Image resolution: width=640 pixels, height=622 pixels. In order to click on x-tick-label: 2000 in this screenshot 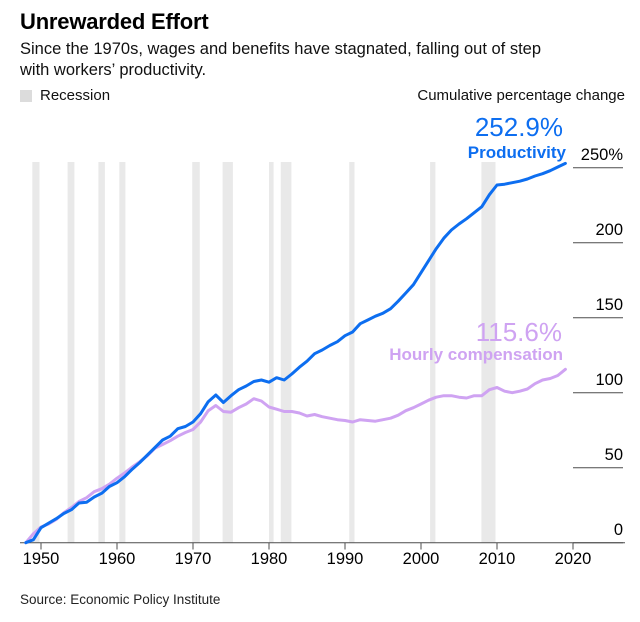, I will do `click(421, 559)`.